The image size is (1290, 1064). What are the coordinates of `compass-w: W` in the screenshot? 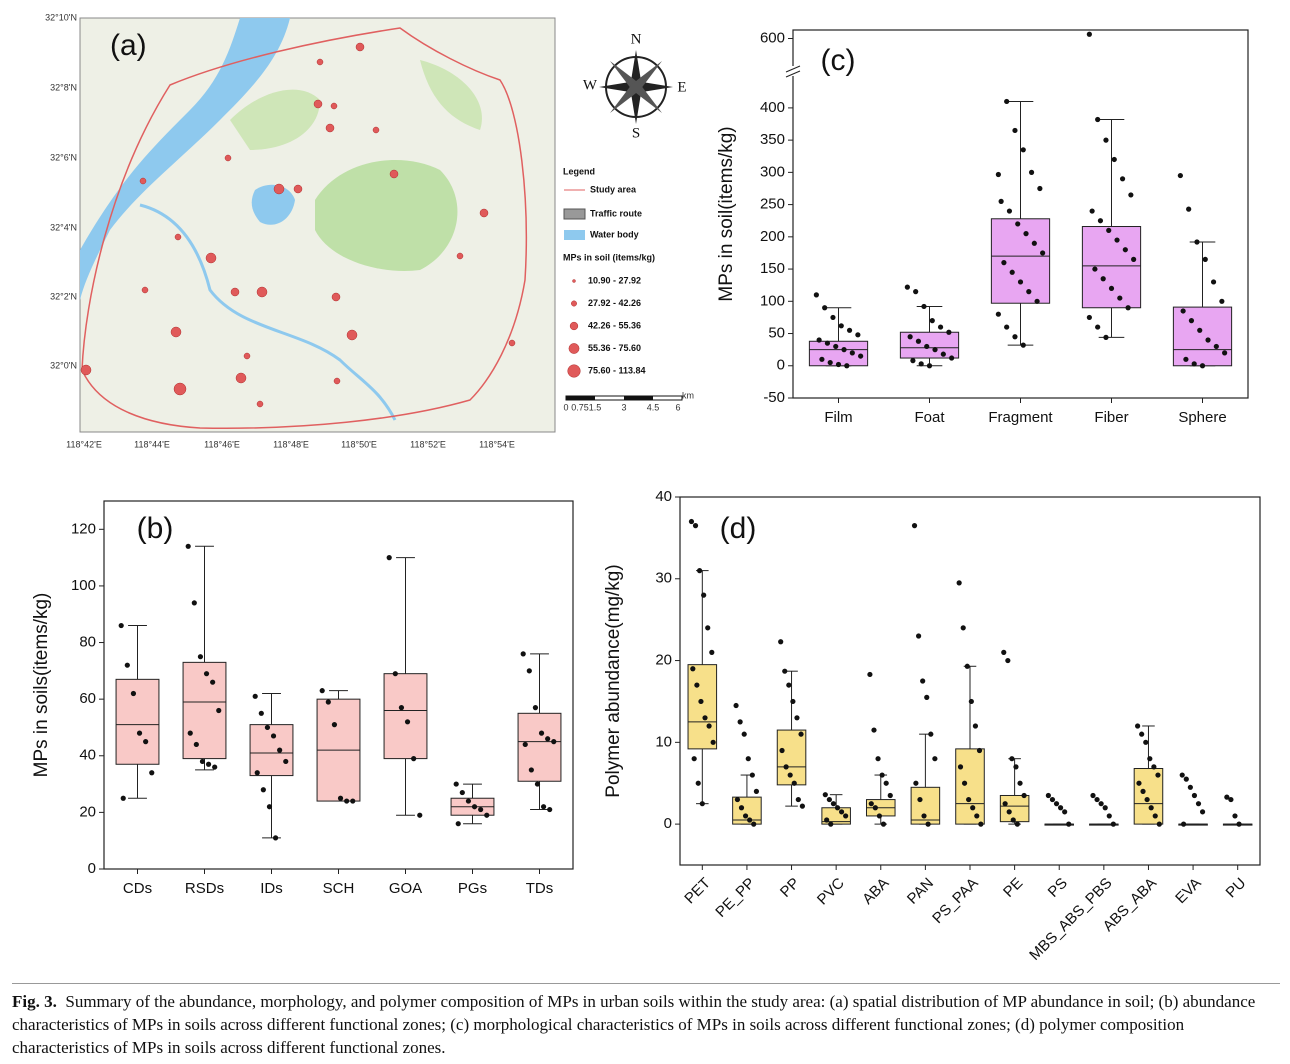 It's located at (590, 85).